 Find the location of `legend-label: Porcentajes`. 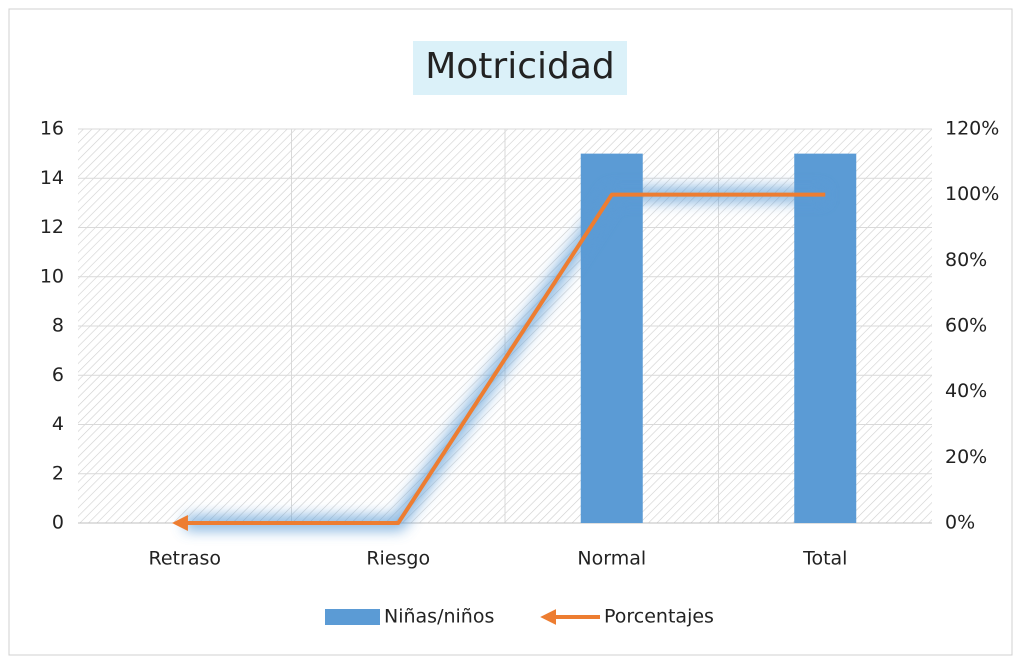

legend-label: Porcentajes is located at coordinates (659, 617).